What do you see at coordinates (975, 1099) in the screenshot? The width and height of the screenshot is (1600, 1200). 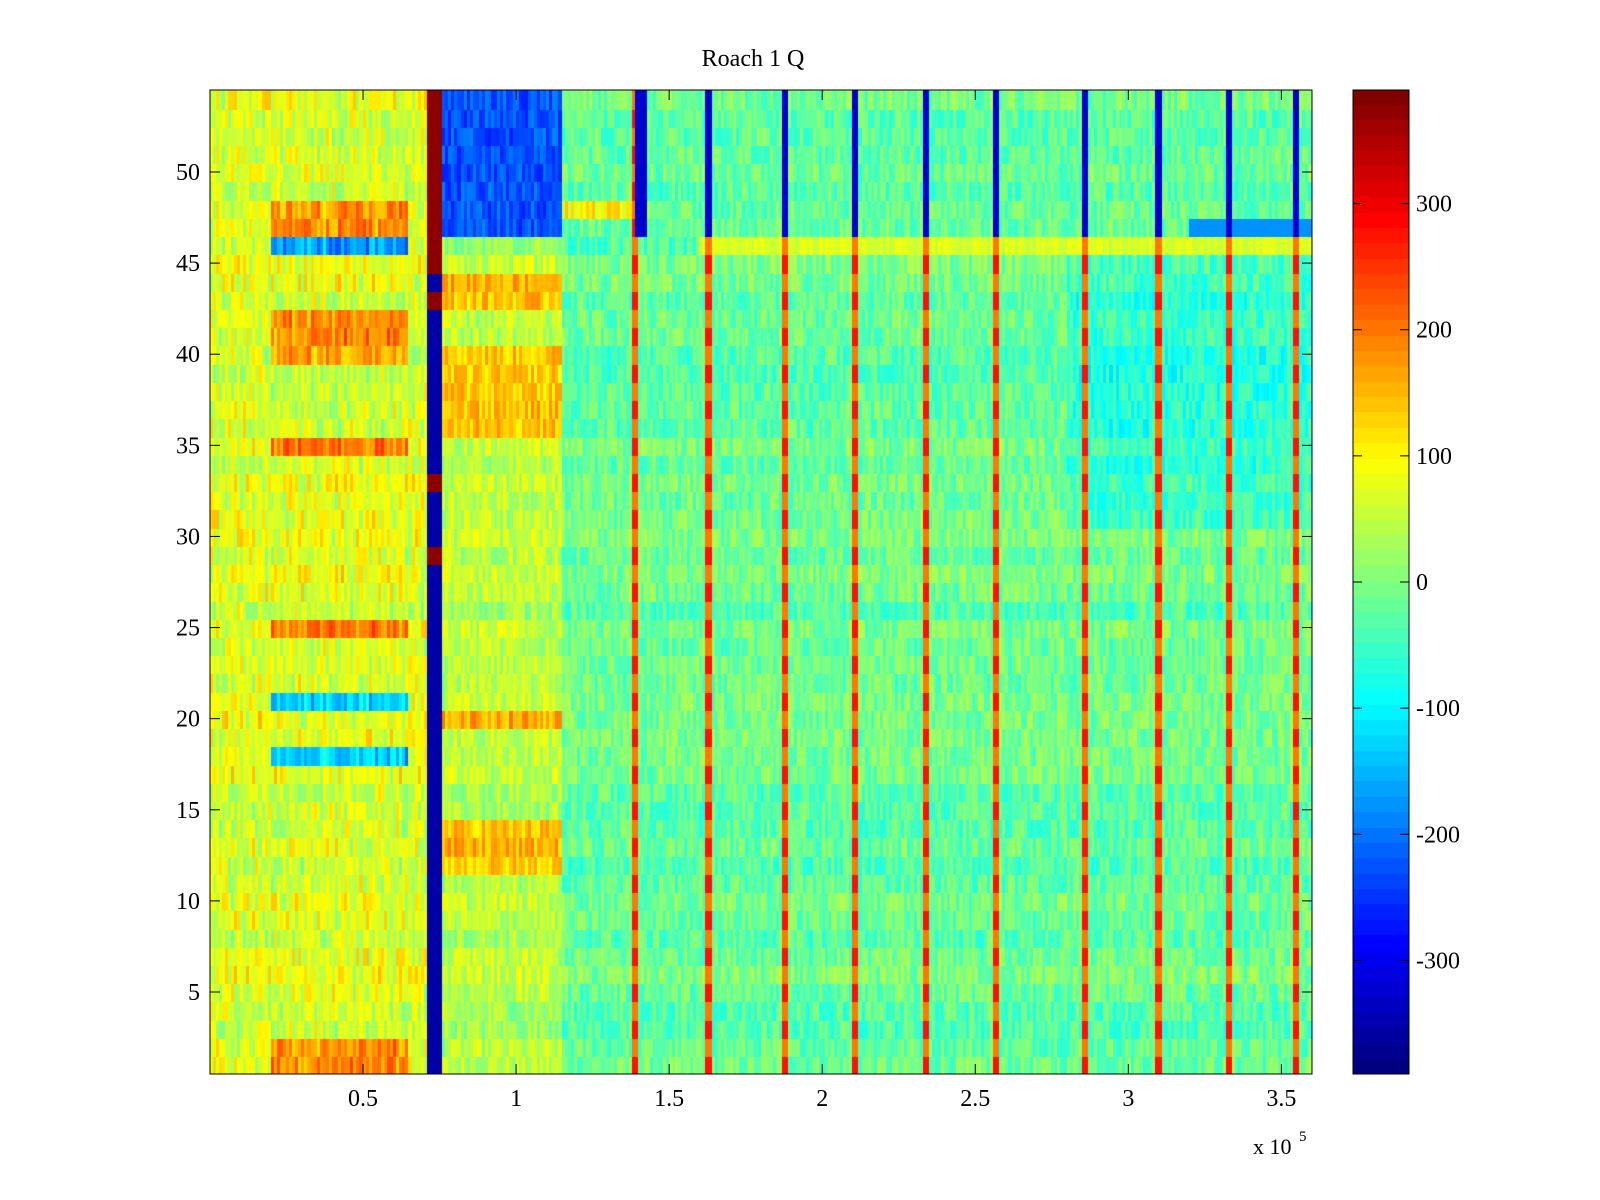 I see `x-tick-label: 2.5` at bounding box center [975, 1099].